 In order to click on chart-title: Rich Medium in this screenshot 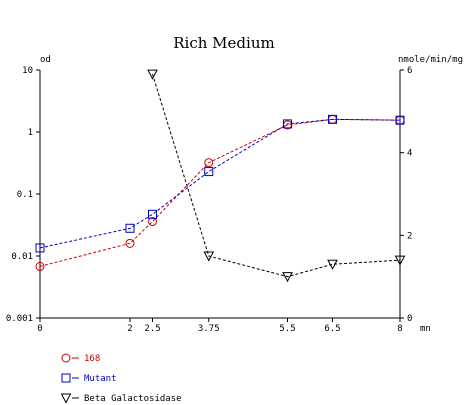, I will do `click(223, 43)`.